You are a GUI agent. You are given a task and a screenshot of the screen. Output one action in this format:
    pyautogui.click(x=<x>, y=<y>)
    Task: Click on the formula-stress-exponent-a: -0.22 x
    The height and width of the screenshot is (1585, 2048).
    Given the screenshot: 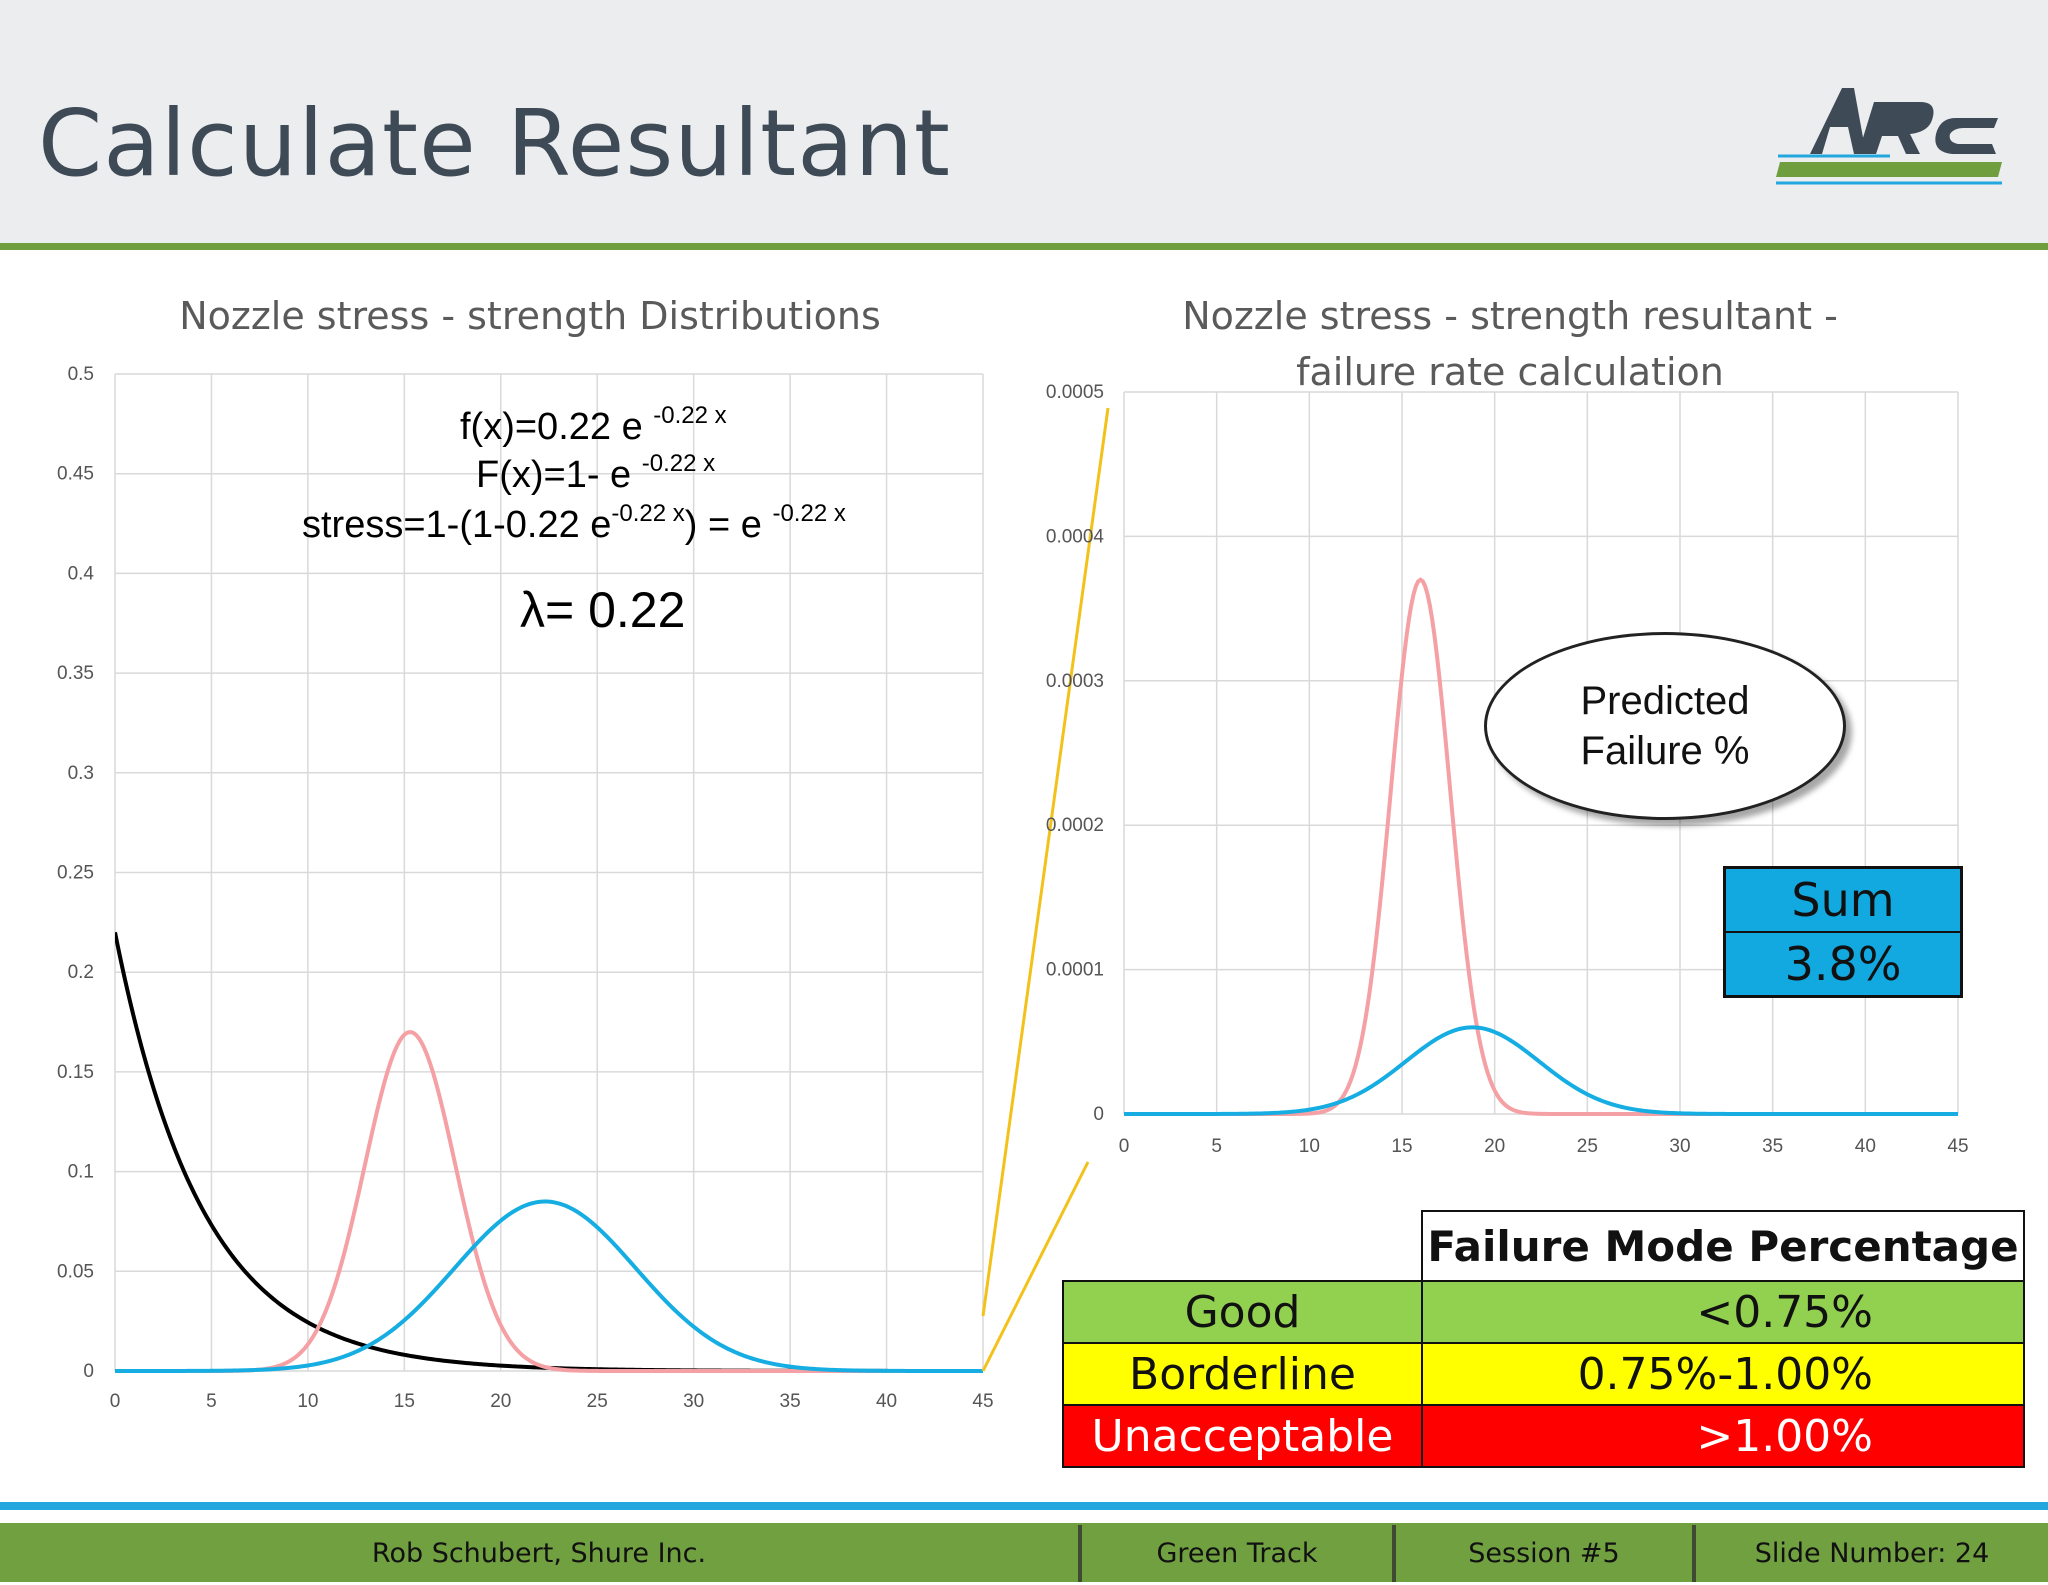 What is the action you would take?
    pyautogui.click(x=648, y=513)
    